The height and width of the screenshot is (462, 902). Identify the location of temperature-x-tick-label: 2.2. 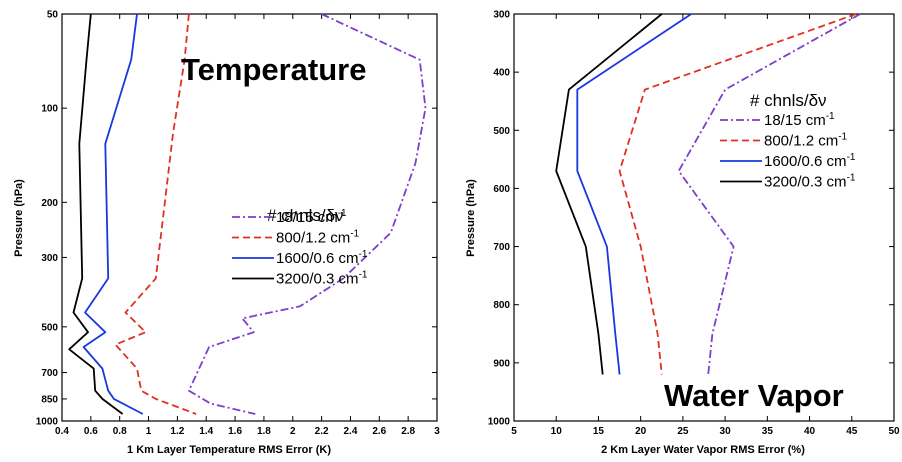
(322, 431).